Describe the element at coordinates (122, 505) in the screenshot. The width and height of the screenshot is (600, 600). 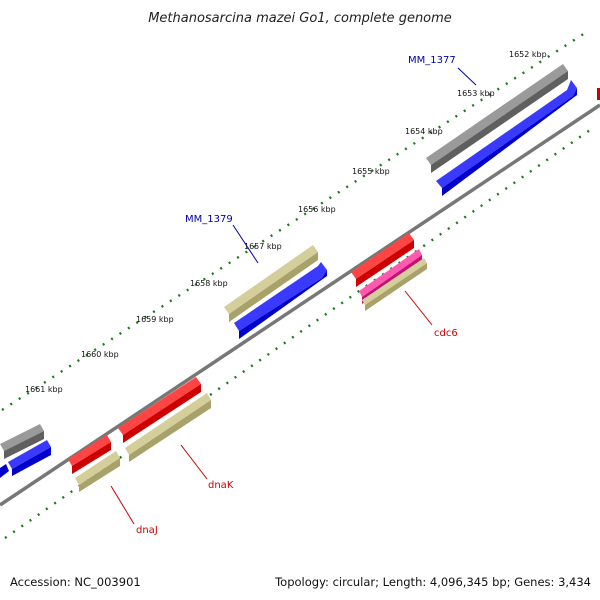
I see `dnaj-leader` at that location.